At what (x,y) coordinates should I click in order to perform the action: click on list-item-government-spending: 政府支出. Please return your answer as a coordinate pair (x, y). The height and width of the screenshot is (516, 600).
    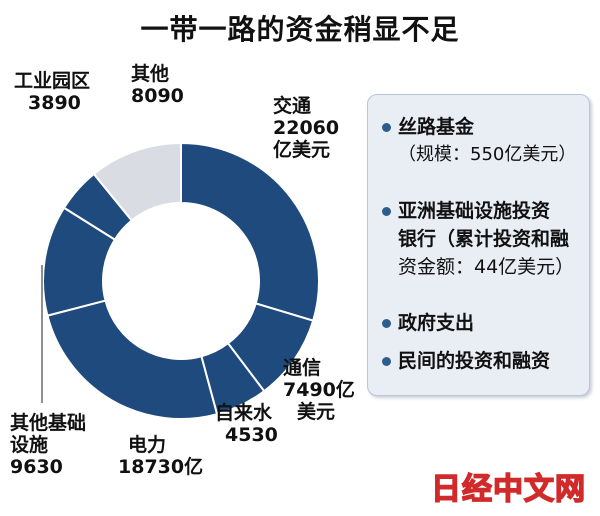
    Looking at the image, I should click on (428, 323).